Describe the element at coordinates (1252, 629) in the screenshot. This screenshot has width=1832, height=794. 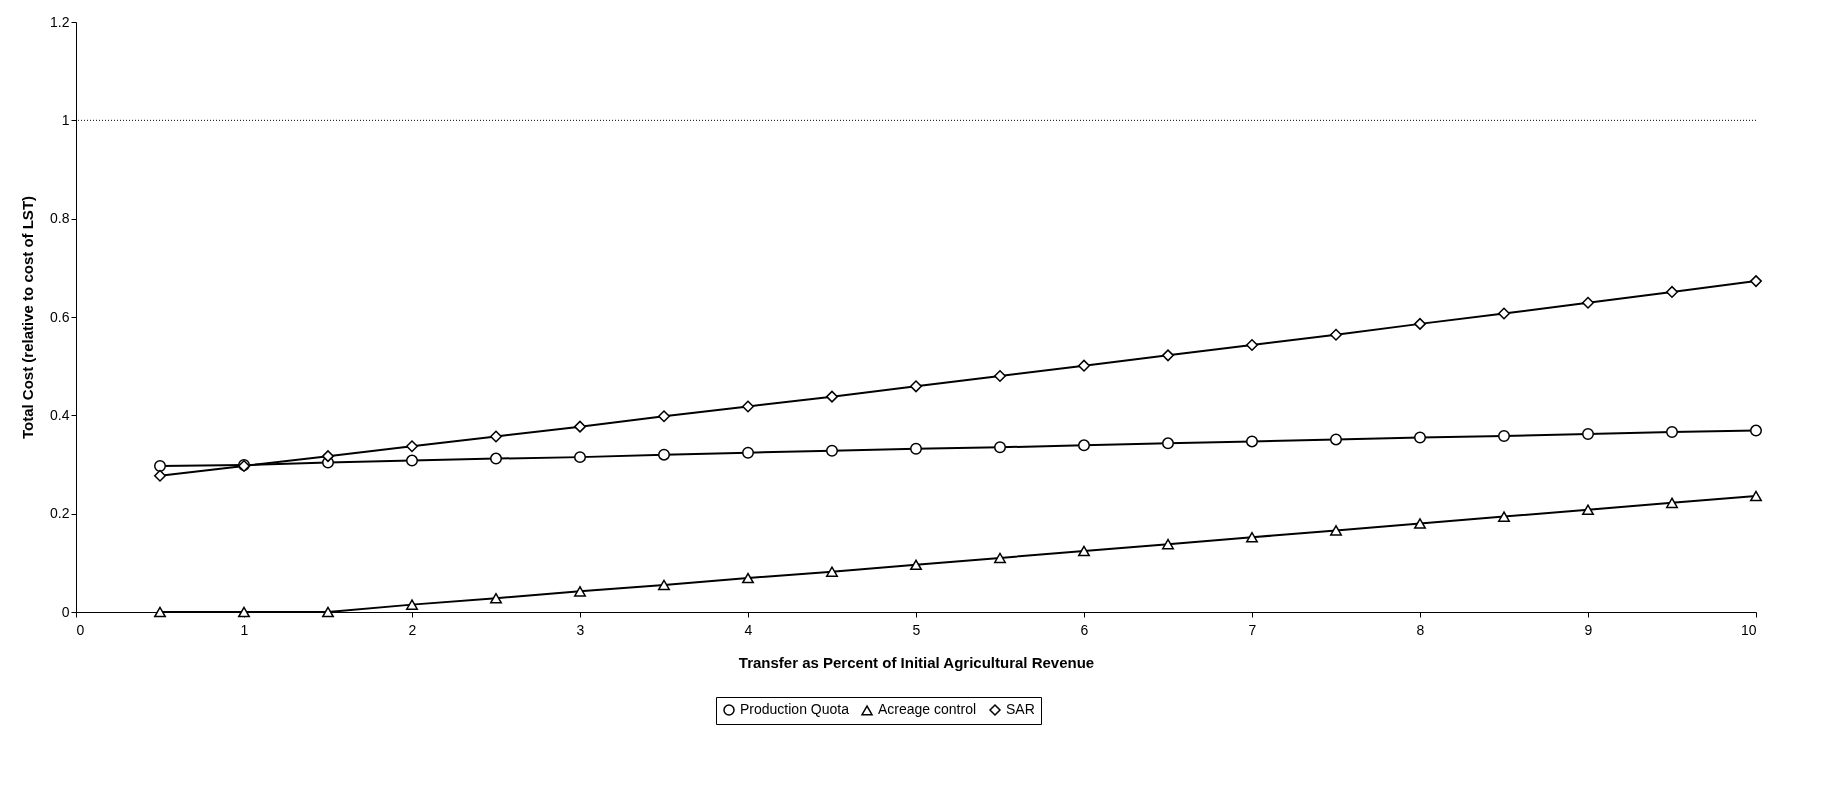
I see `x-tick-label: 7` at that location.